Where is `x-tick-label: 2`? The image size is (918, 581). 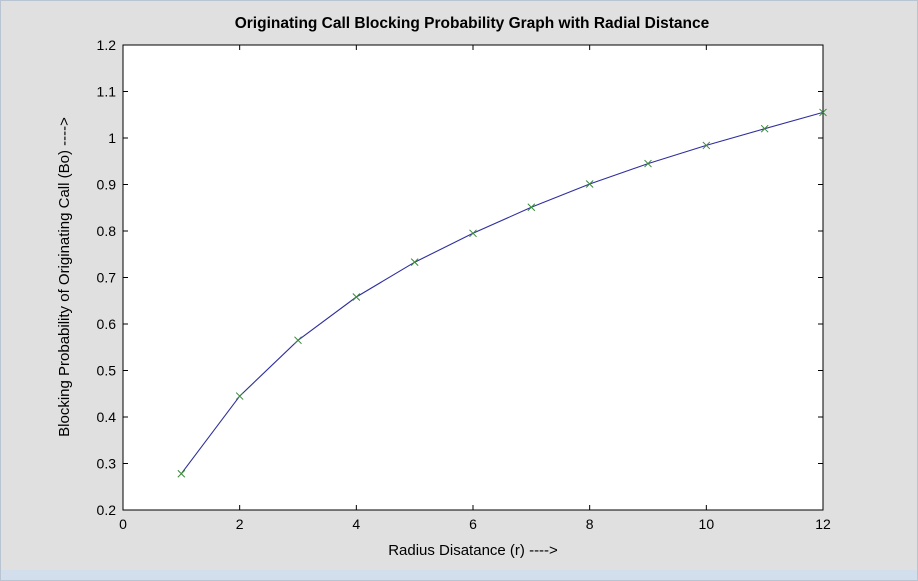
x-tick-label: 2 is located at coordinates (240, 524).